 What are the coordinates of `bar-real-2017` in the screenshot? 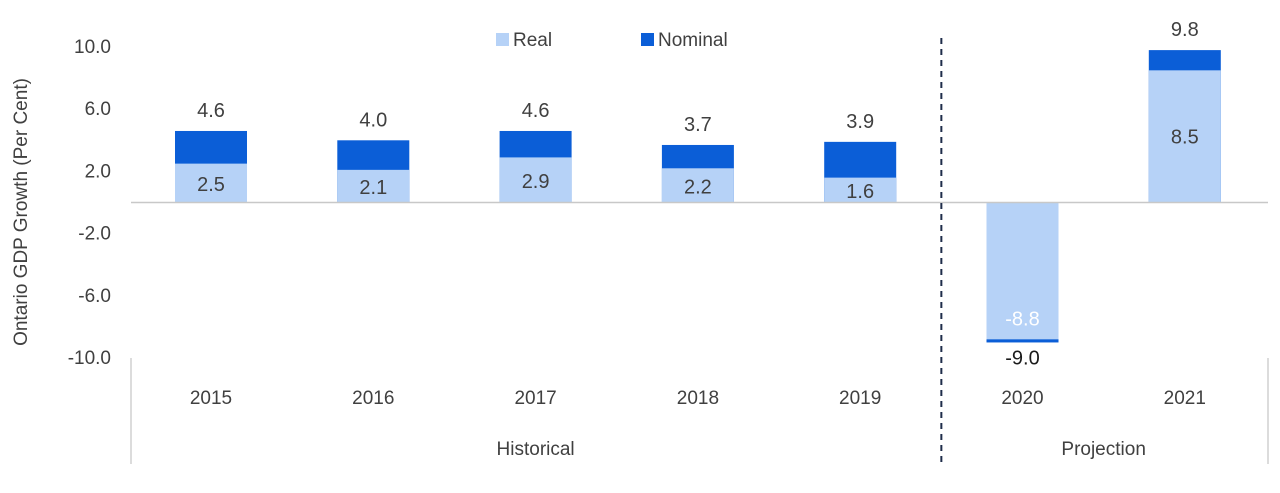 It's located at (535, 180).